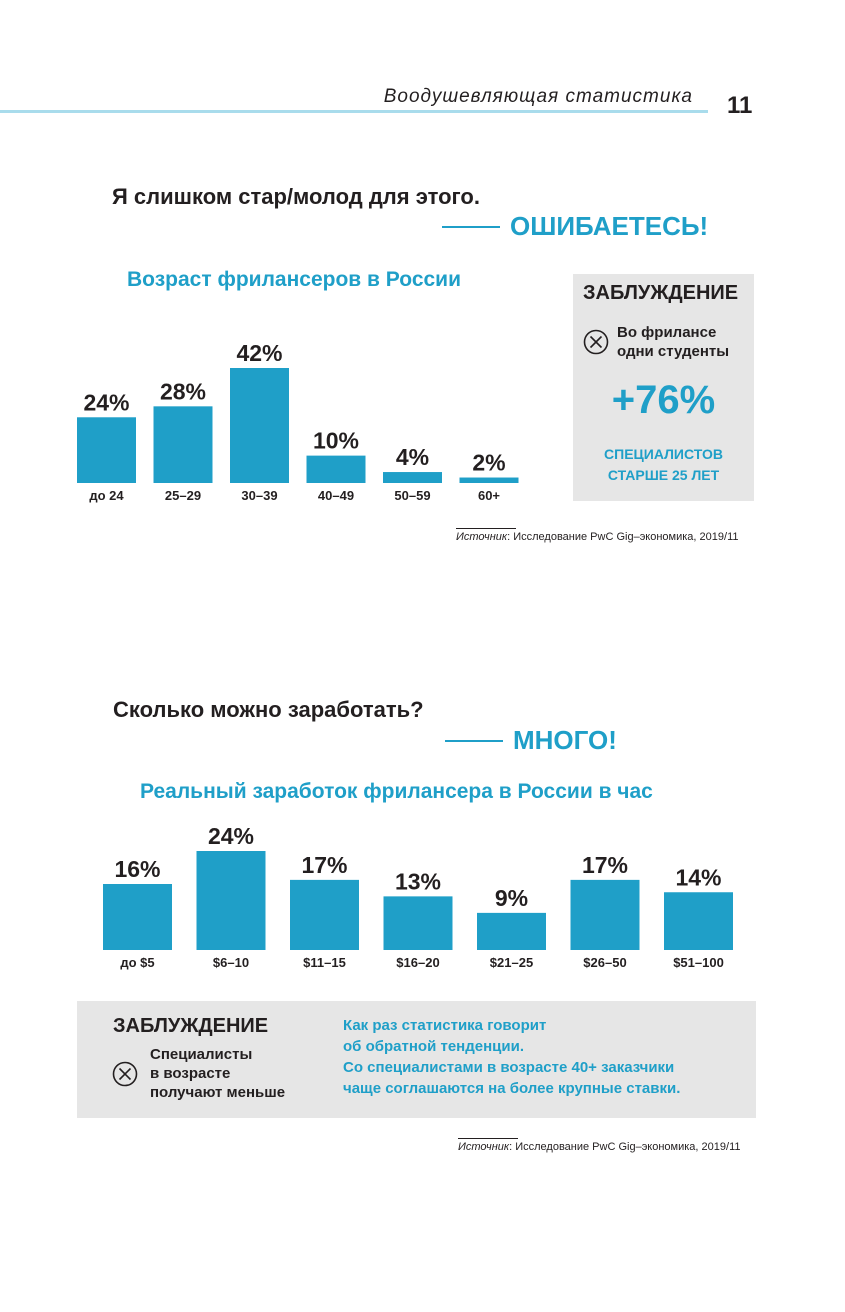 The height and width of the screenshot is (1312, 845). I want to click on stat-caption-line: СПЕЦИАЛИСТОВ, so click(663, 454).